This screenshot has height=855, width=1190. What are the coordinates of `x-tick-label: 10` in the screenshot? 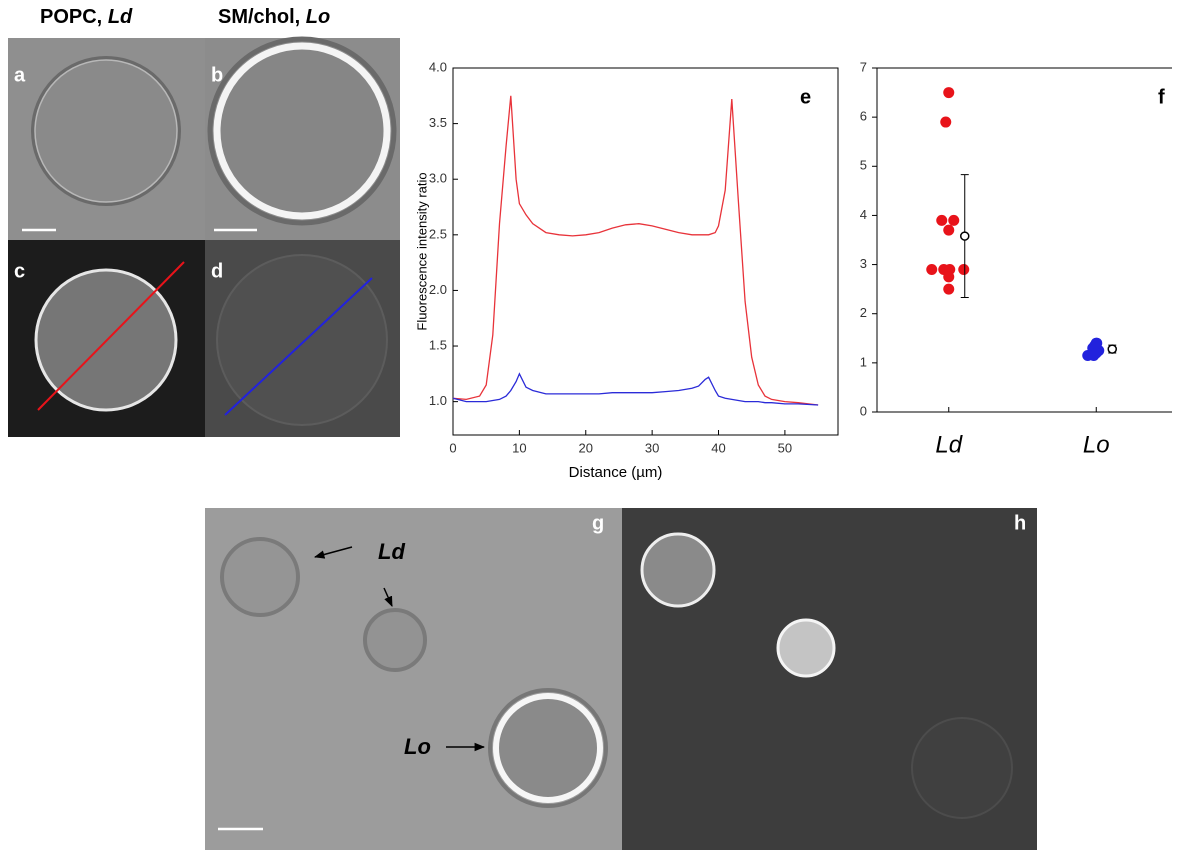 It's located at (519, 447).